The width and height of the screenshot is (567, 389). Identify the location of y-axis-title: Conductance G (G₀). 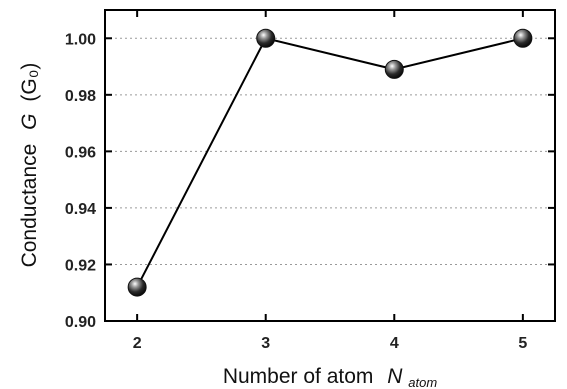
(29, 165).